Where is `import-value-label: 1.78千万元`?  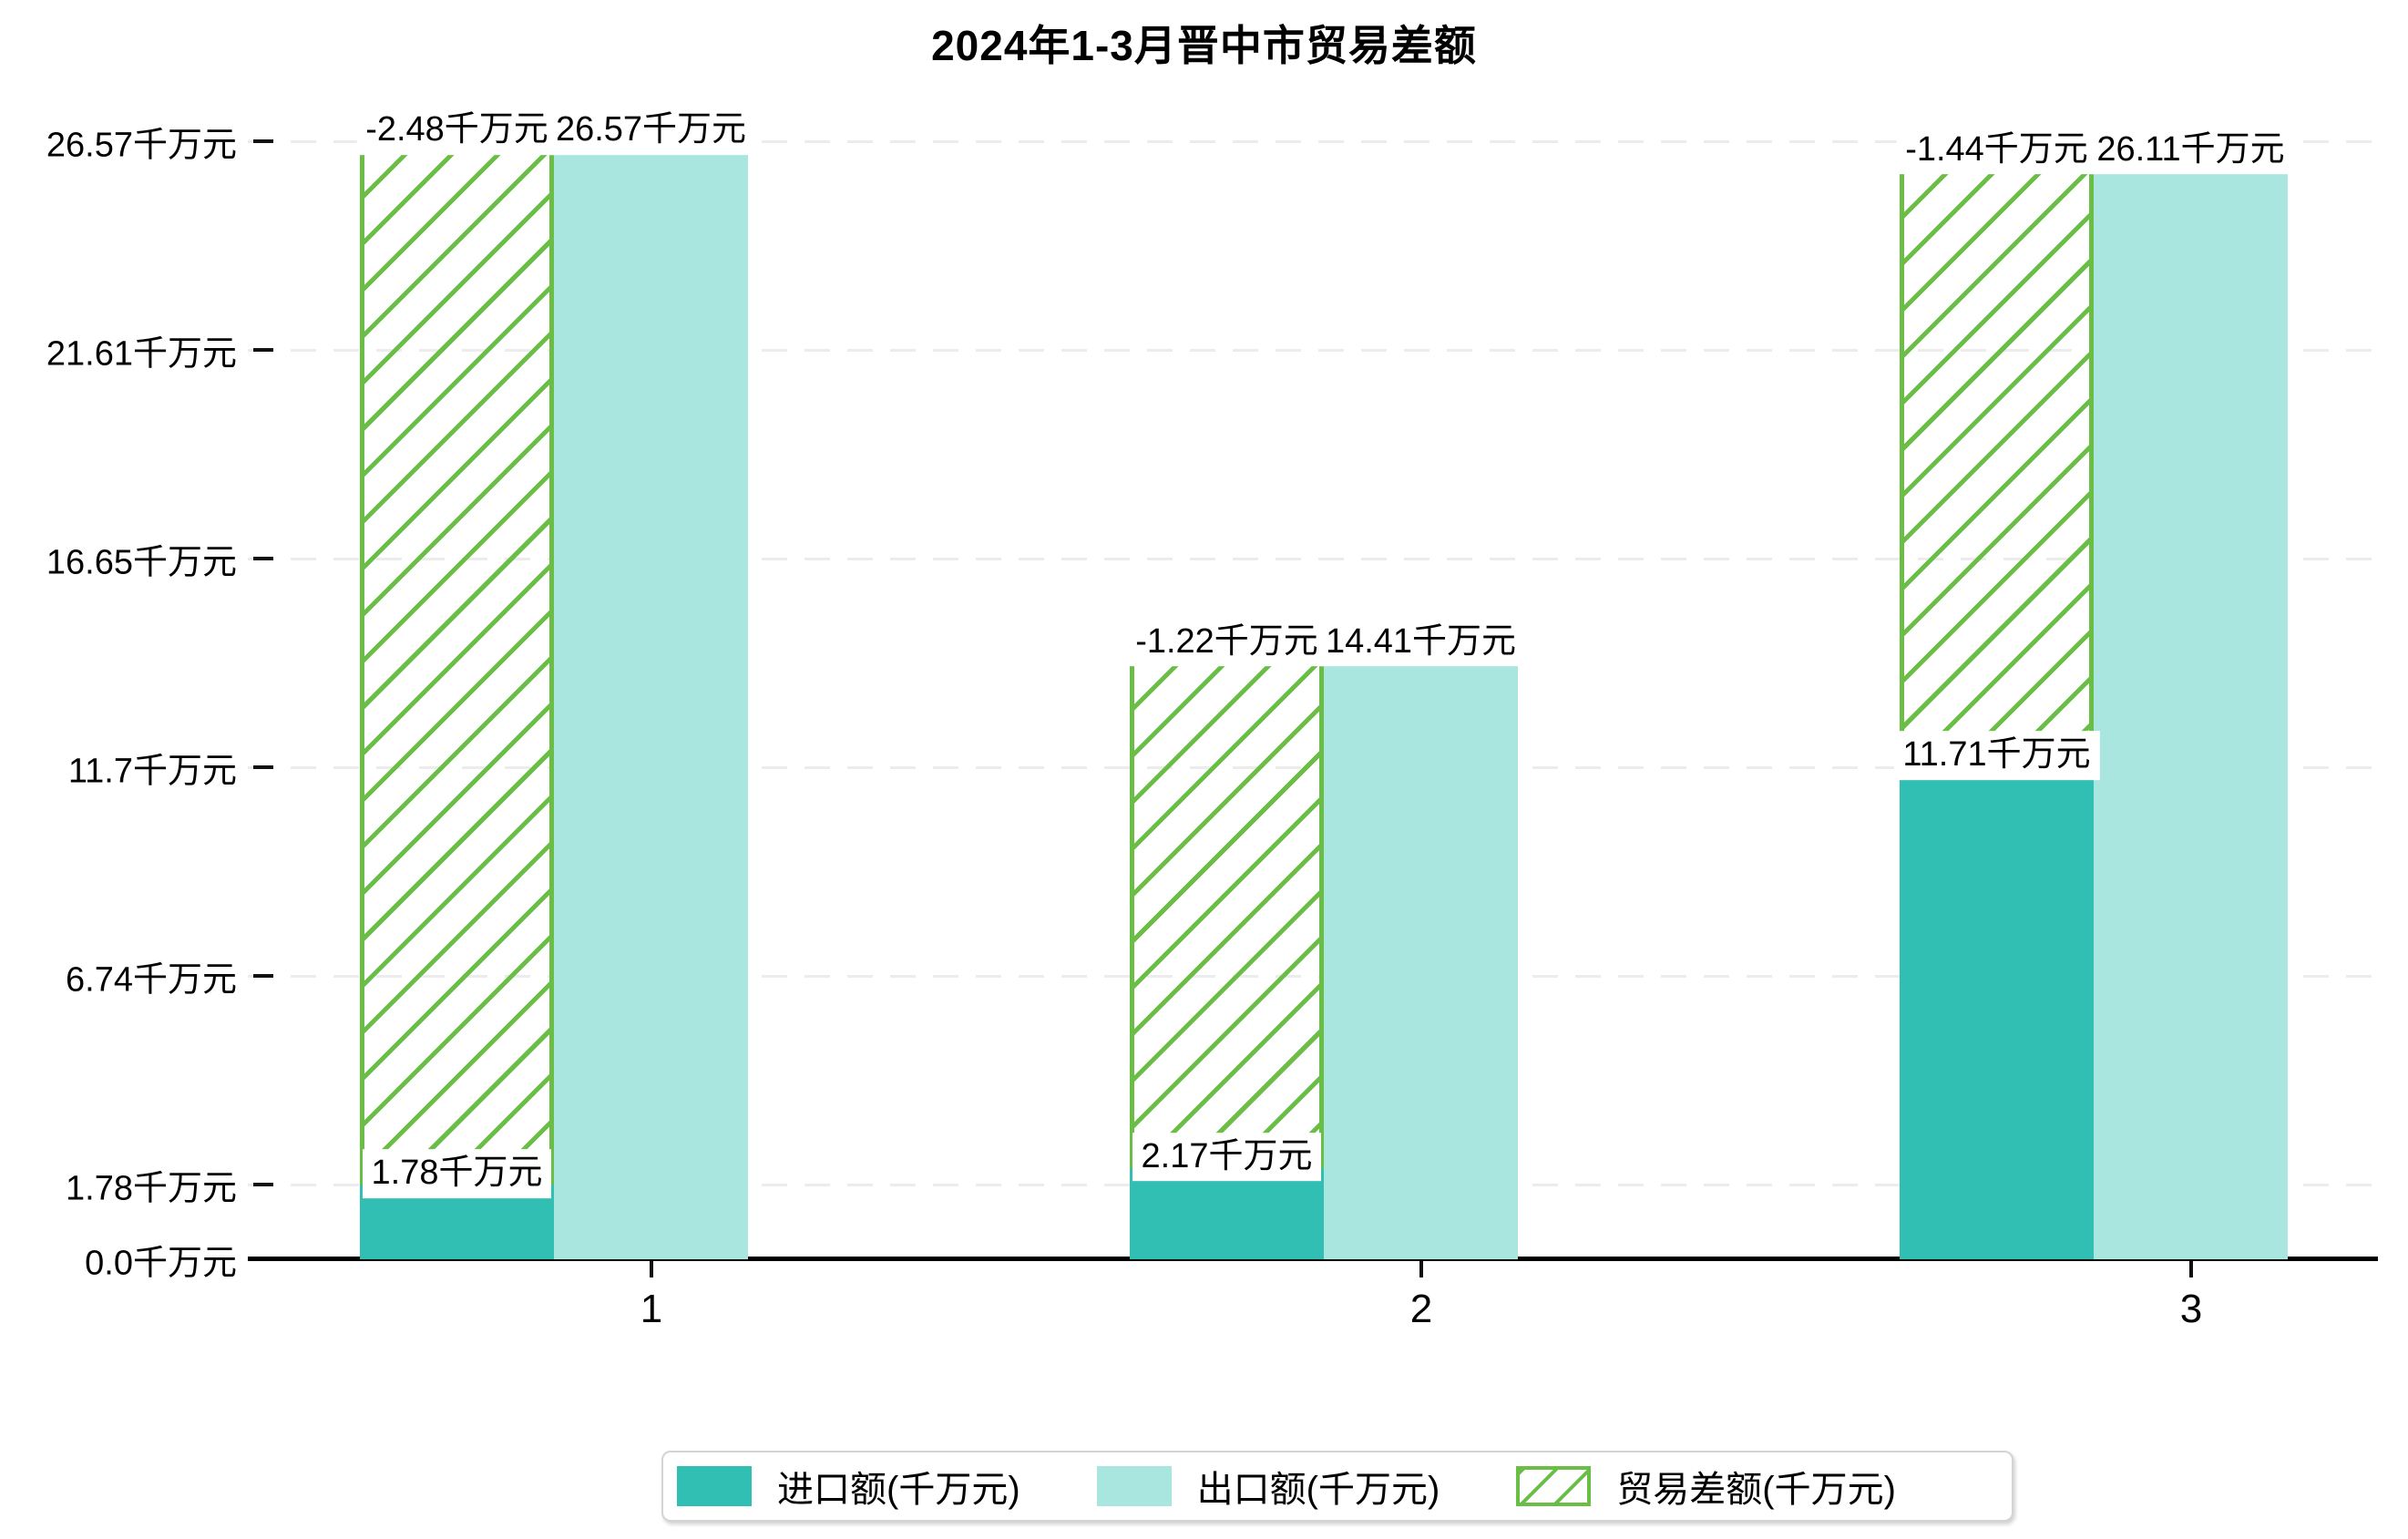
import-value-label: 1.78千万元 is located at coordinates (457, 1173).